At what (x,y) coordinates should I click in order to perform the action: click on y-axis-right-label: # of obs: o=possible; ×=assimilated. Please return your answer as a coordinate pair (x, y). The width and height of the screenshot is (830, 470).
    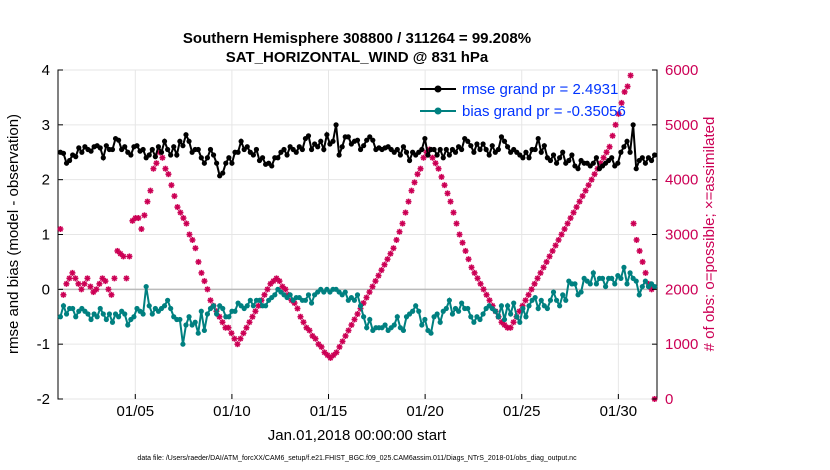
    Looking at the image, I should click on (709, 234).